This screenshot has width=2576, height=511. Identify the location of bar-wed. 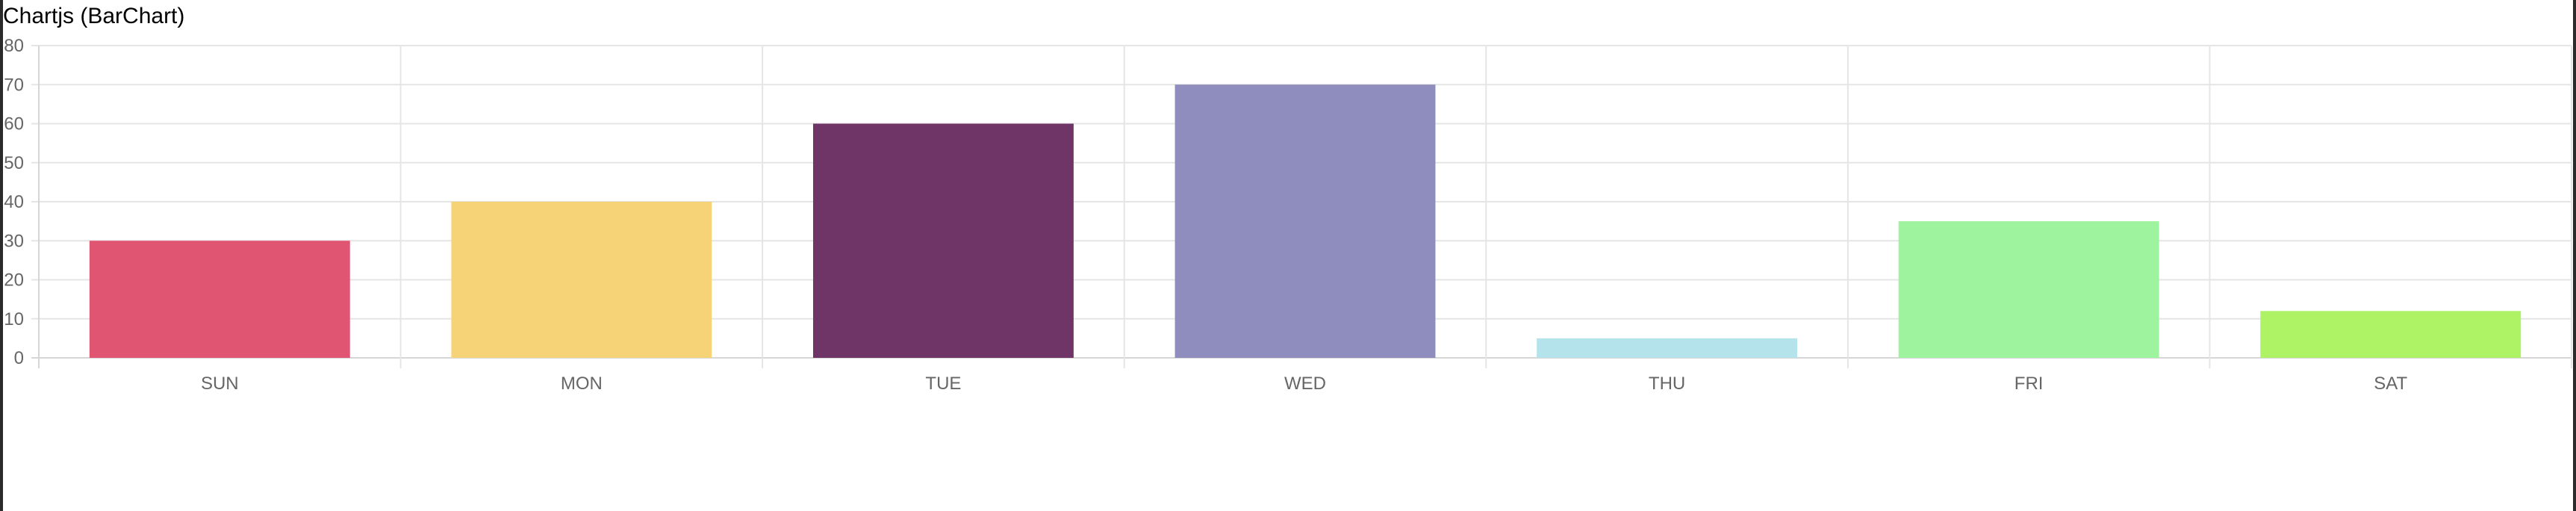
(1305, 221).